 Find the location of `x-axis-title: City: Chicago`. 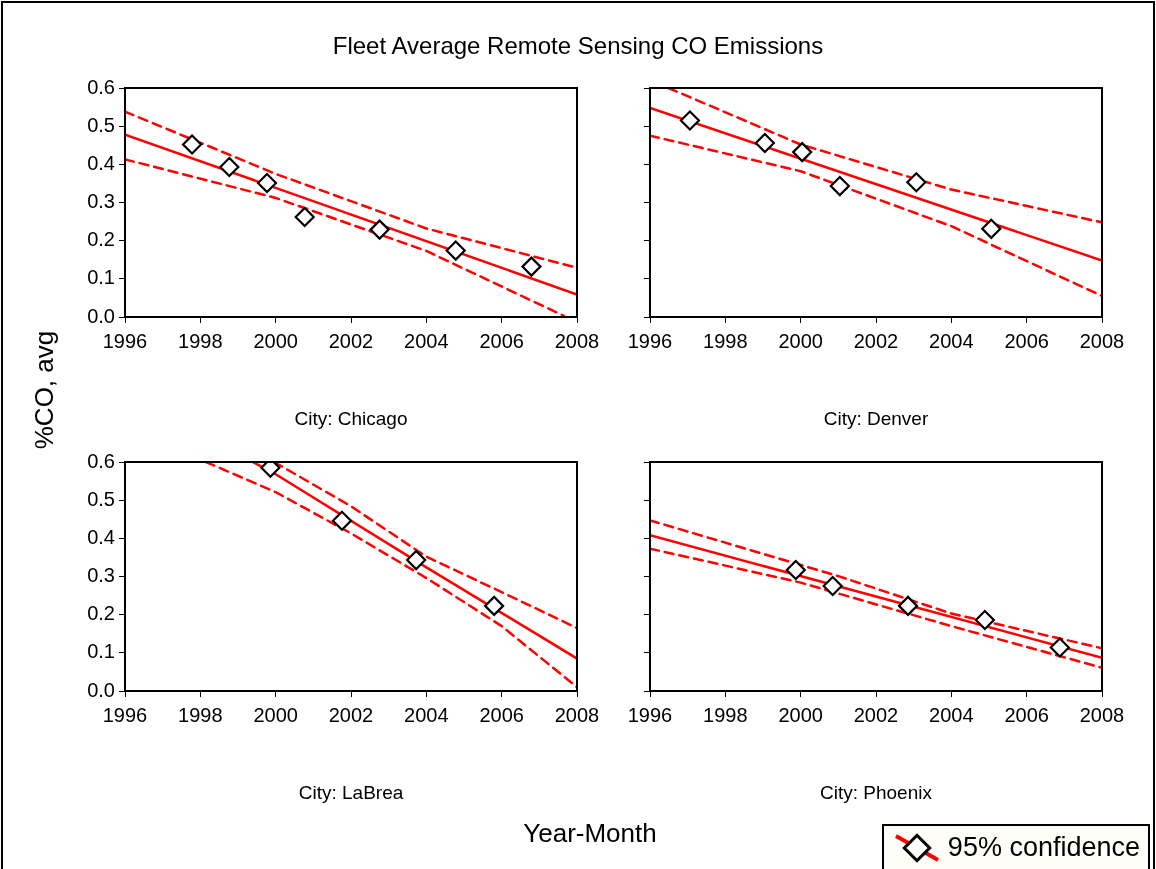

x-axis-title: City: Chicago is located at coordinates (351, 418).